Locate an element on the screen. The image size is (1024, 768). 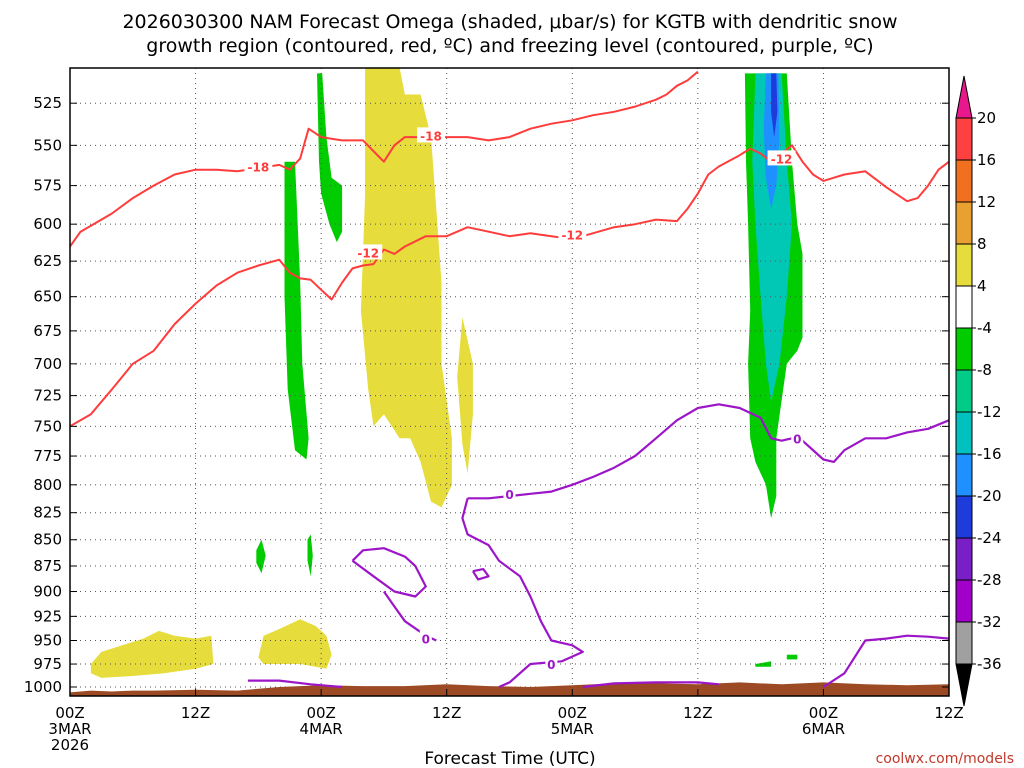
x-tick-label-48-0: 00Z is located at coordinates (572, 713).